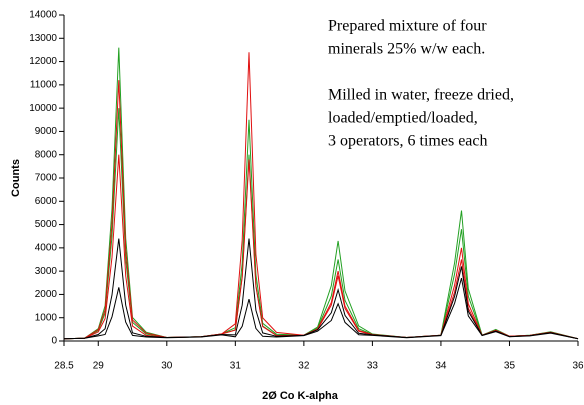  Describe the element at coordinates (46, 131) in the screenshot. I see `y-tick-label: 9000` at that location.